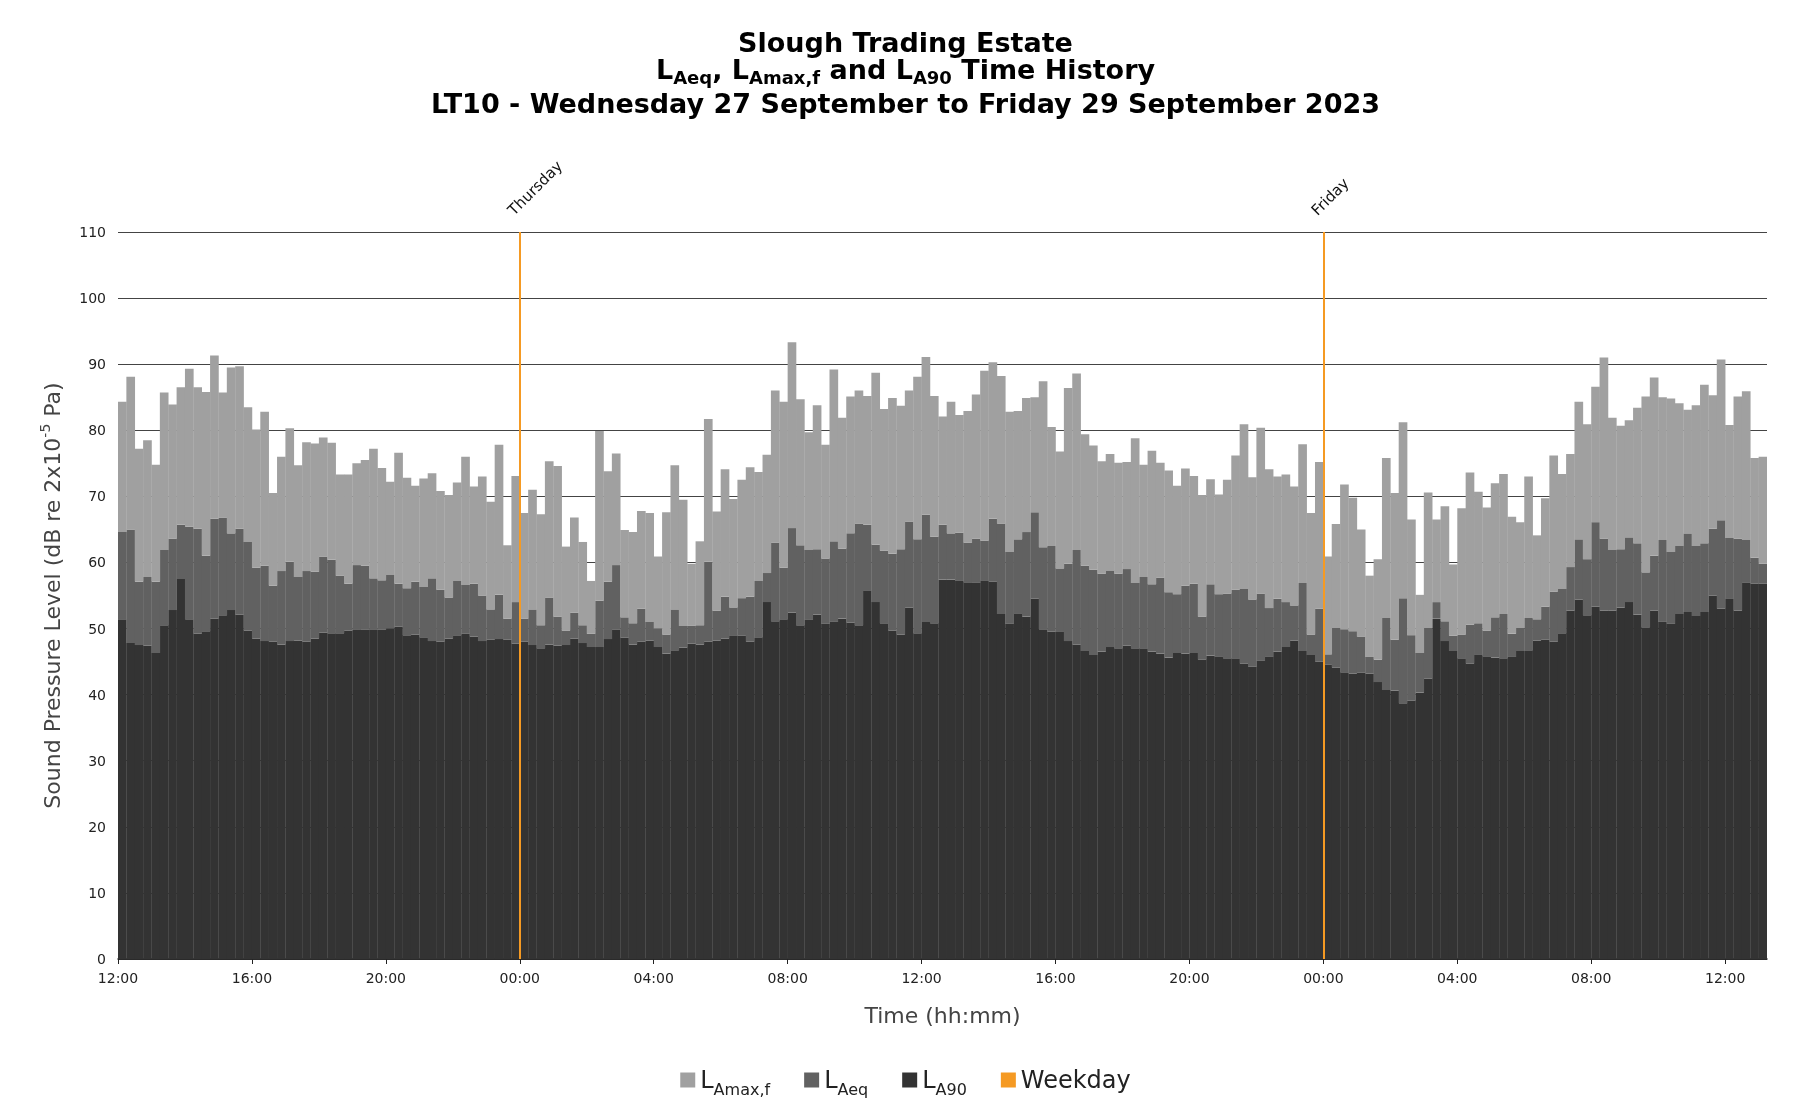 This screenshot has height=1110, width=1811. Describe the element at coordinates (51, 595) in the screenshot. I see `y-axis-title: Sound Pressure Level (dB re 2x10-5 Pa)` at that location.